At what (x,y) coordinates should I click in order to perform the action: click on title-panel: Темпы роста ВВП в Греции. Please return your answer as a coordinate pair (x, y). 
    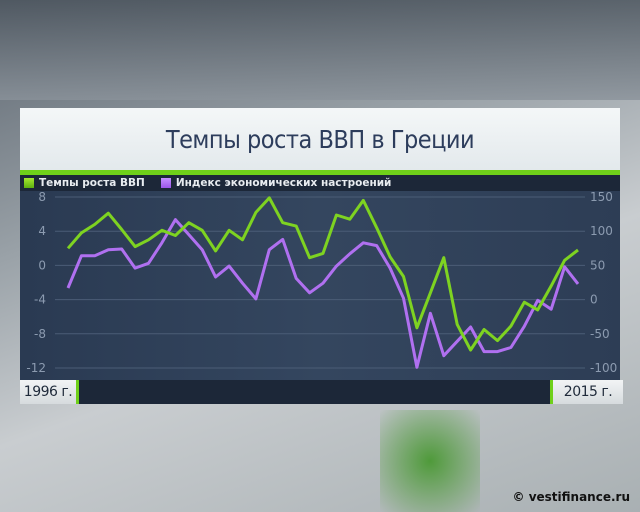
    Looking at the image, I should click on (320, 139).